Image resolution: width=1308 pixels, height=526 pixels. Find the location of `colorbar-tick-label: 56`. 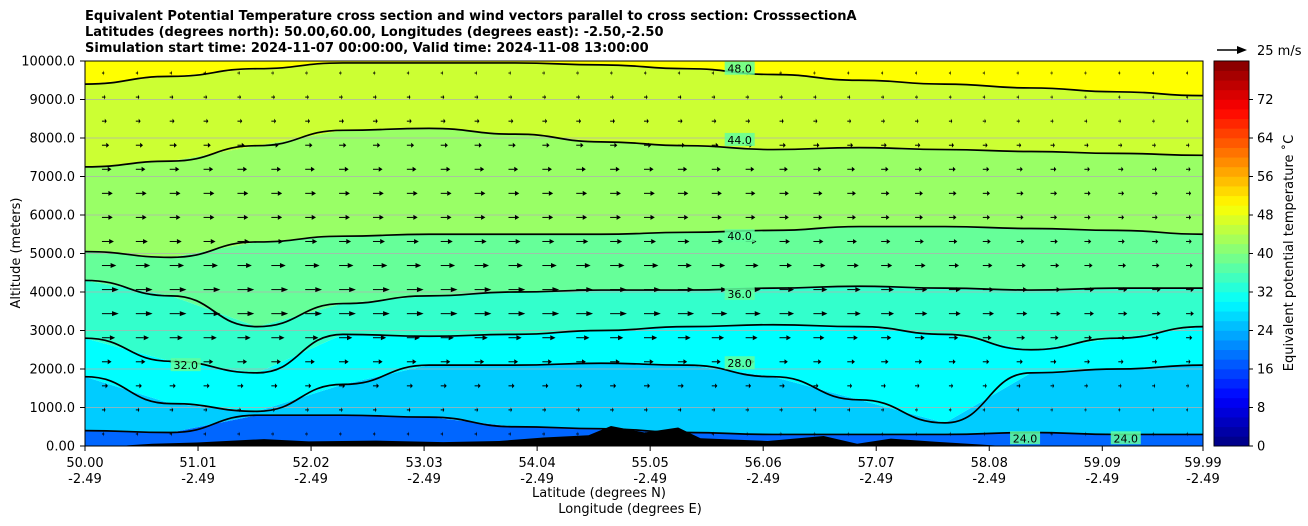

colorbar-tick-label: 56 is located at coordinates (1265, 177).